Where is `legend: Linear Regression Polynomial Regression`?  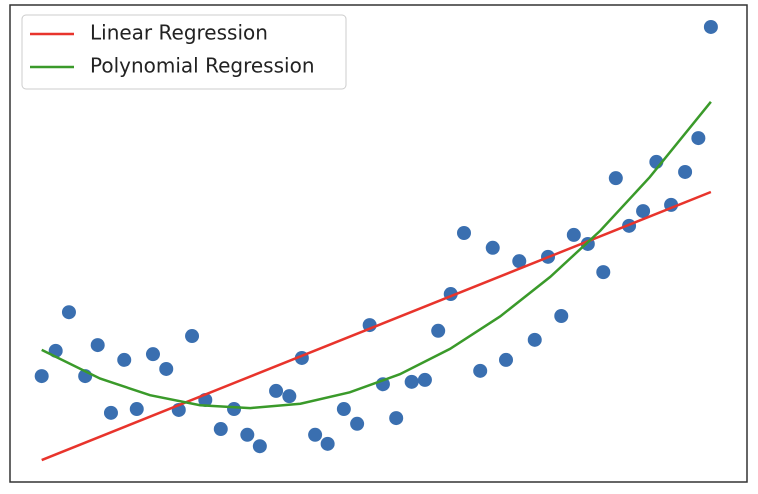
legend: Linear Regression Polynomial Regression is located at coordinates (184, 52).